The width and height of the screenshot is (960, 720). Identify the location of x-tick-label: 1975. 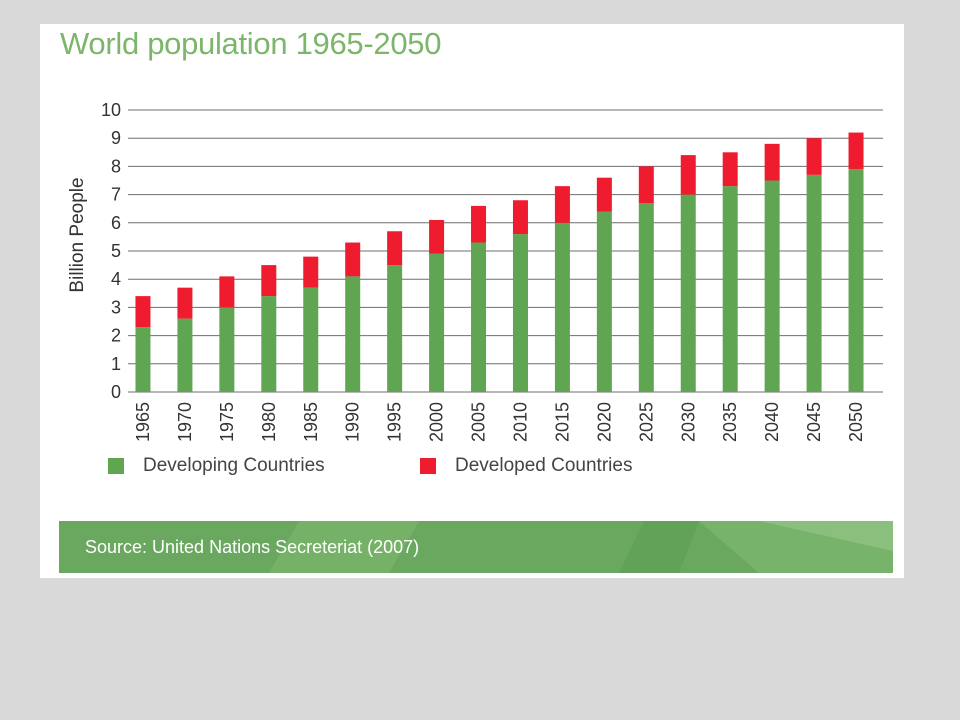
(227, 422).